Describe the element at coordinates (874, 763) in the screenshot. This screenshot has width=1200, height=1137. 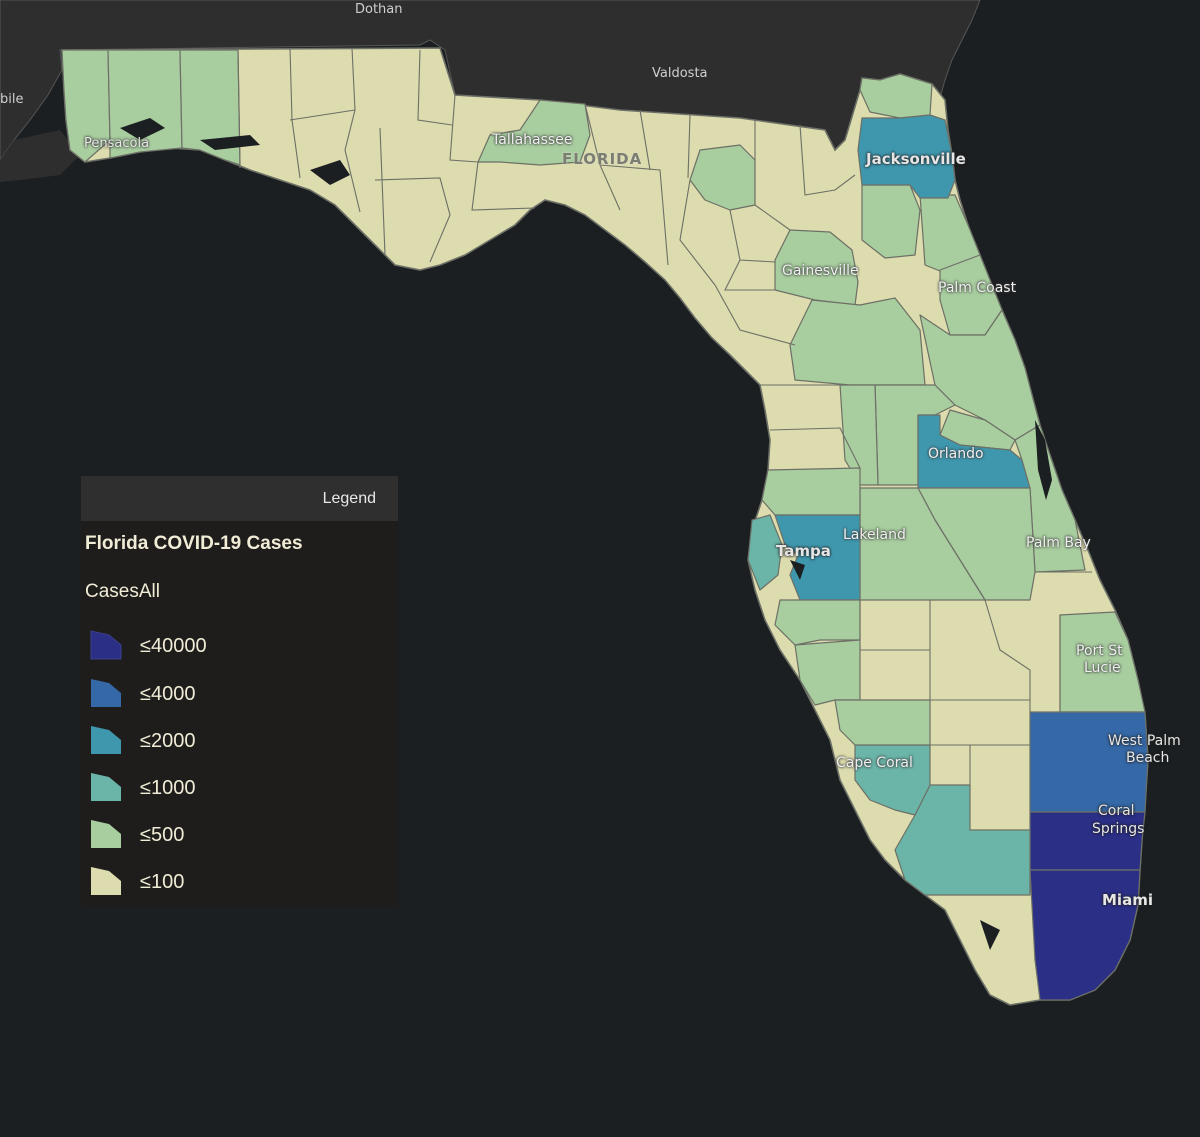
I see `label-cape-coral: Cape Coral` at that location.